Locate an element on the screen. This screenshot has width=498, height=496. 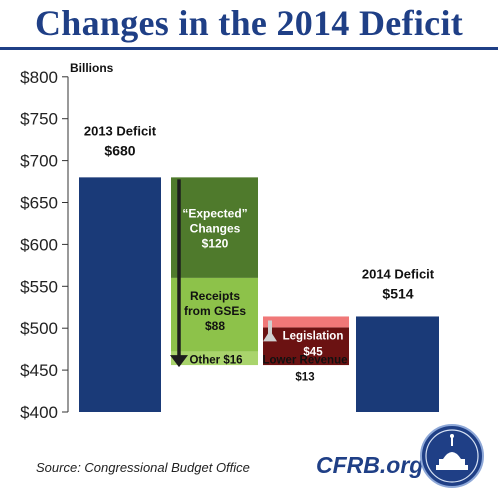
y-tick-label: $800 is located at coordinates (39, 77).